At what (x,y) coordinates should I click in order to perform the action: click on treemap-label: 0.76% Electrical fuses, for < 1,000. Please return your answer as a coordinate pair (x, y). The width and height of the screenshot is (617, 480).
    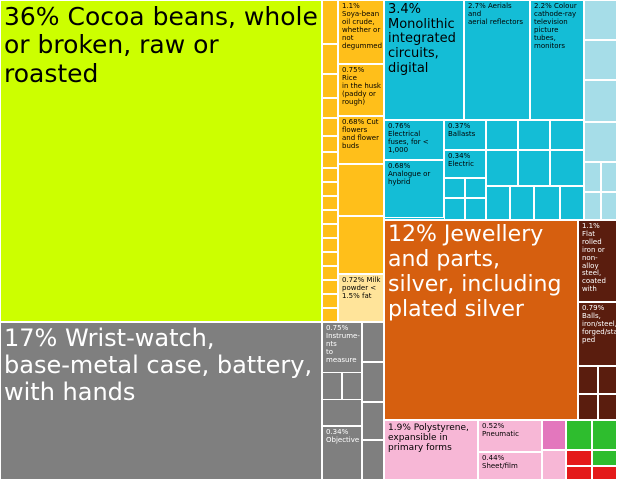
    Looking at the image, I should click on (408, 138).